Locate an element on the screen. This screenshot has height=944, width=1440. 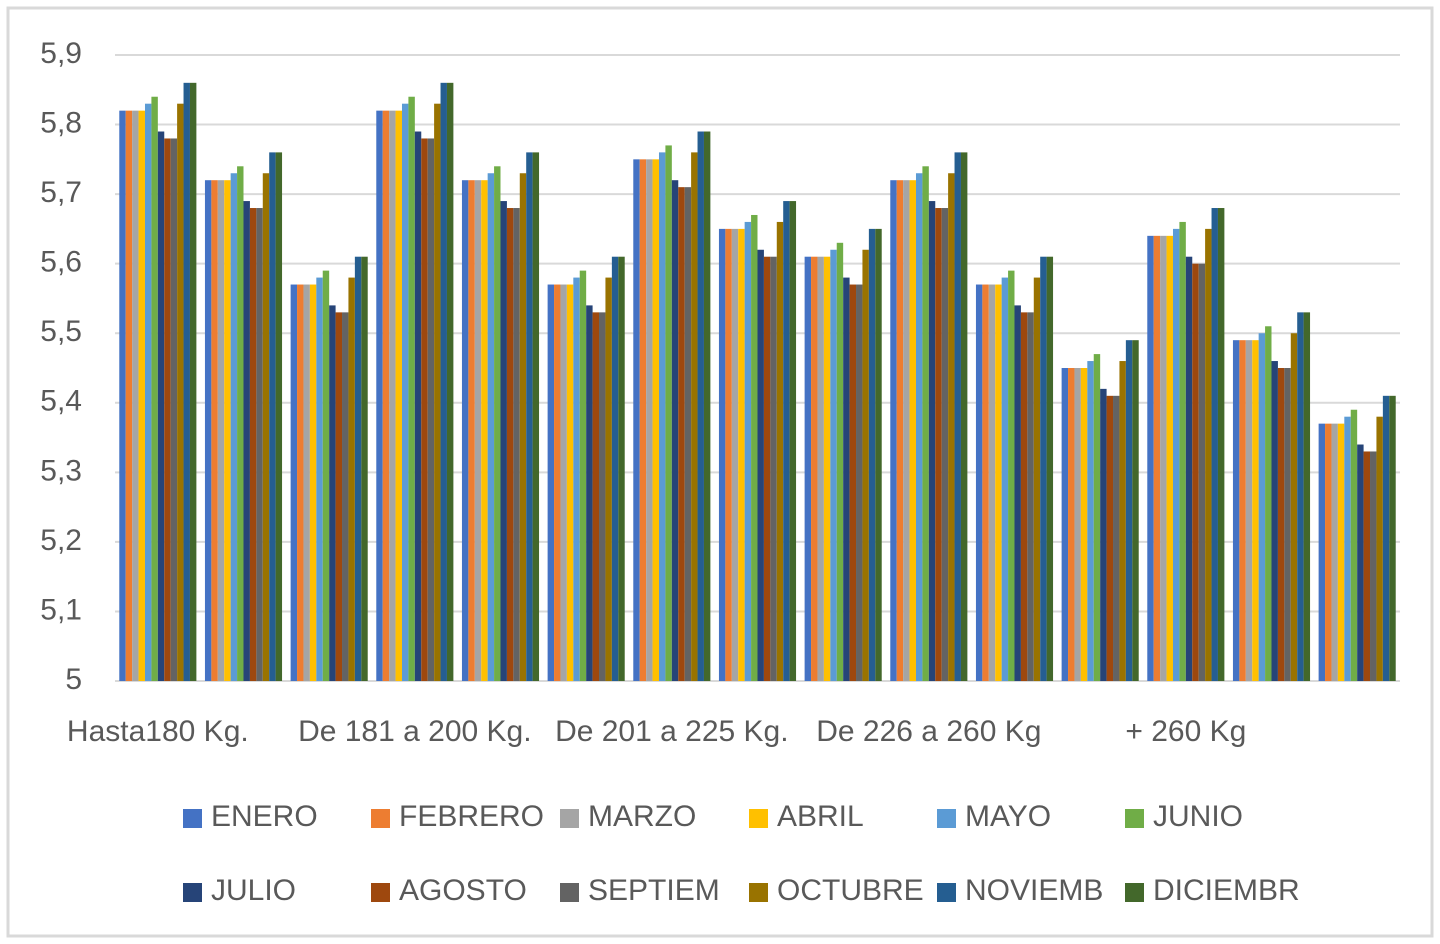
x-tick-label: De 226 a 260 Kg is located at coordinates (928, 731).